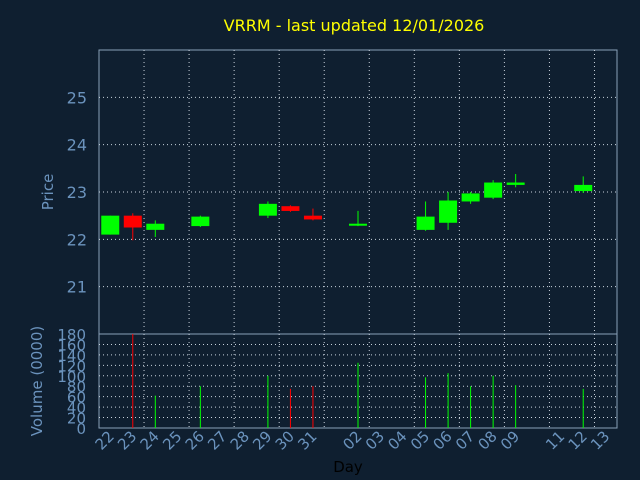  Describe the element at coordinates (71, 366) in the screenshot. I see `volume-tick-label: 120` at that location.